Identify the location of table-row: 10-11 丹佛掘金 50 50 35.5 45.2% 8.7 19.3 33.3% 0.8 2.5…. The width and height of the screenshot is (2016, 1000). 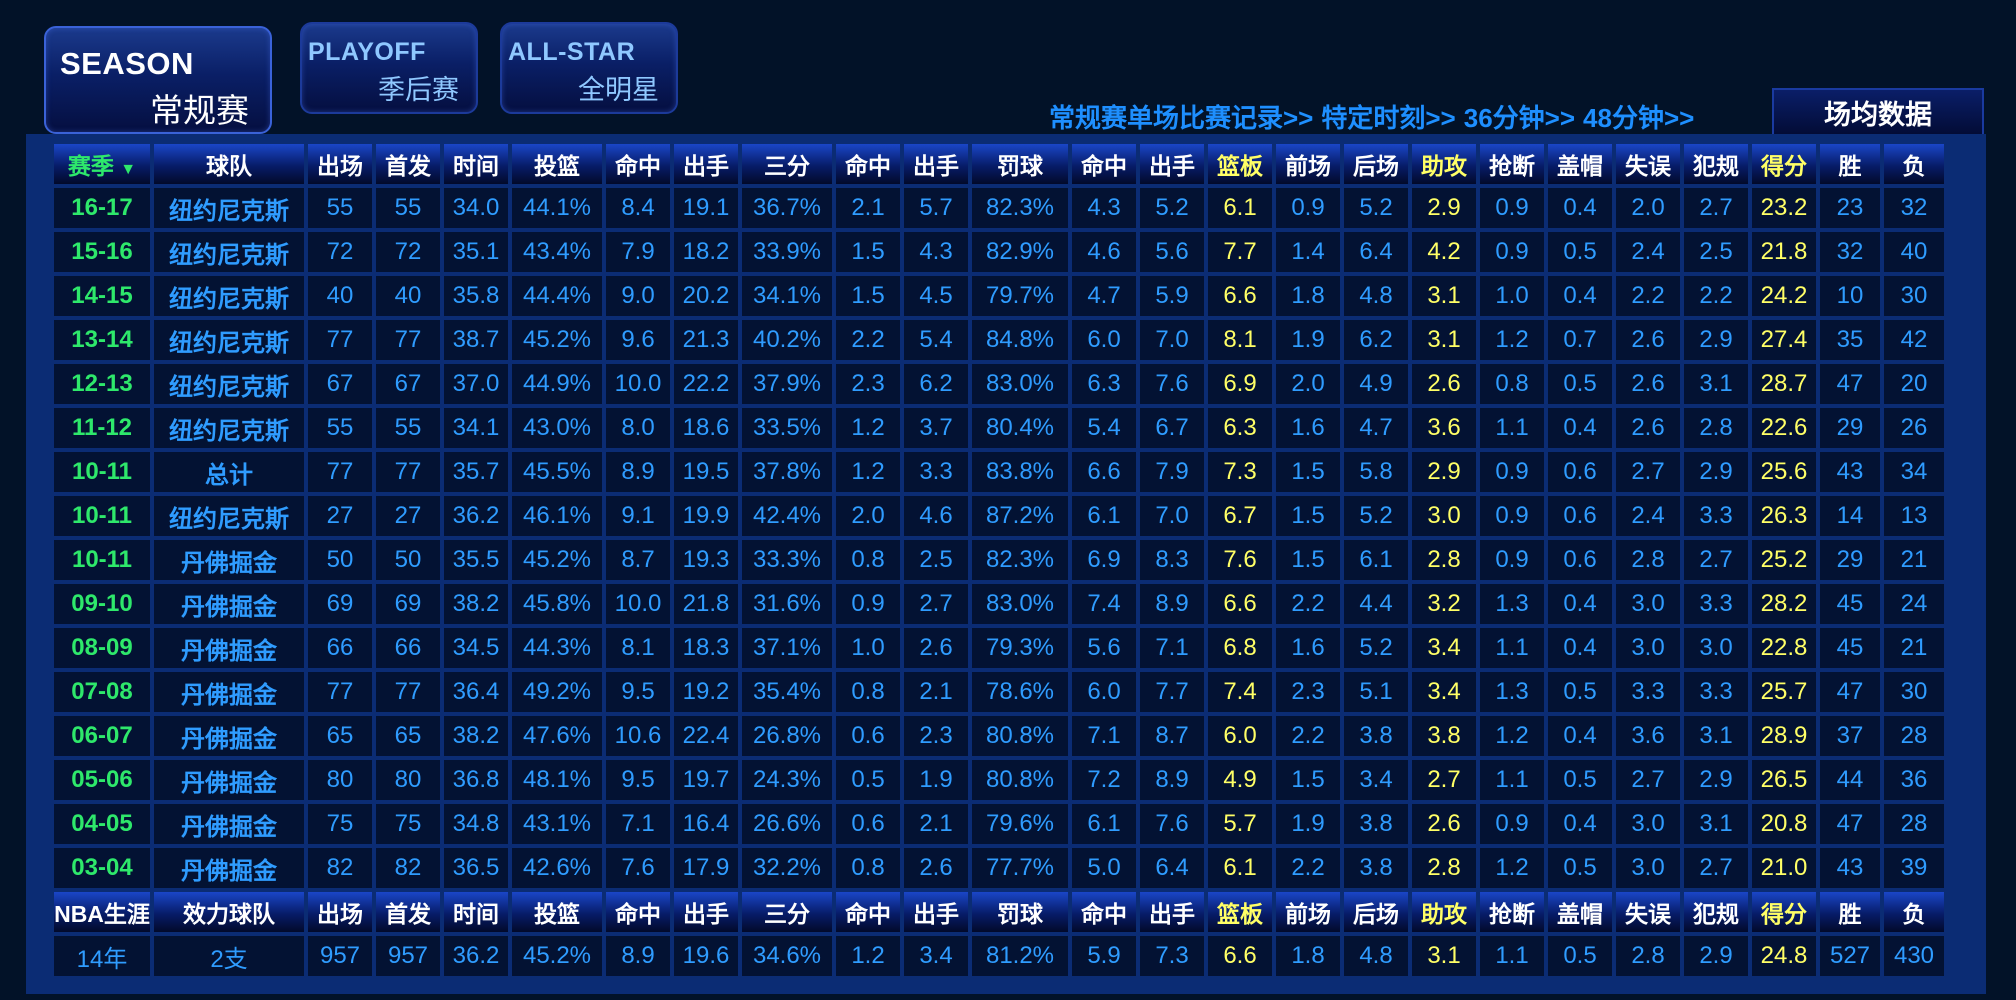
(999, 560).